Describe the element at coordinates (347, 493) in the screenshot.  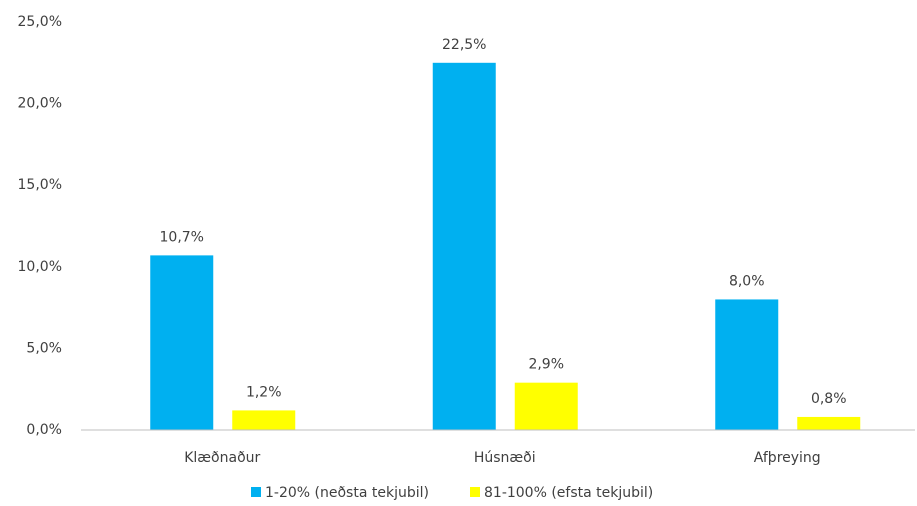
I see `legend-label: 1-20% (neðsta tekjubil)` at that location.